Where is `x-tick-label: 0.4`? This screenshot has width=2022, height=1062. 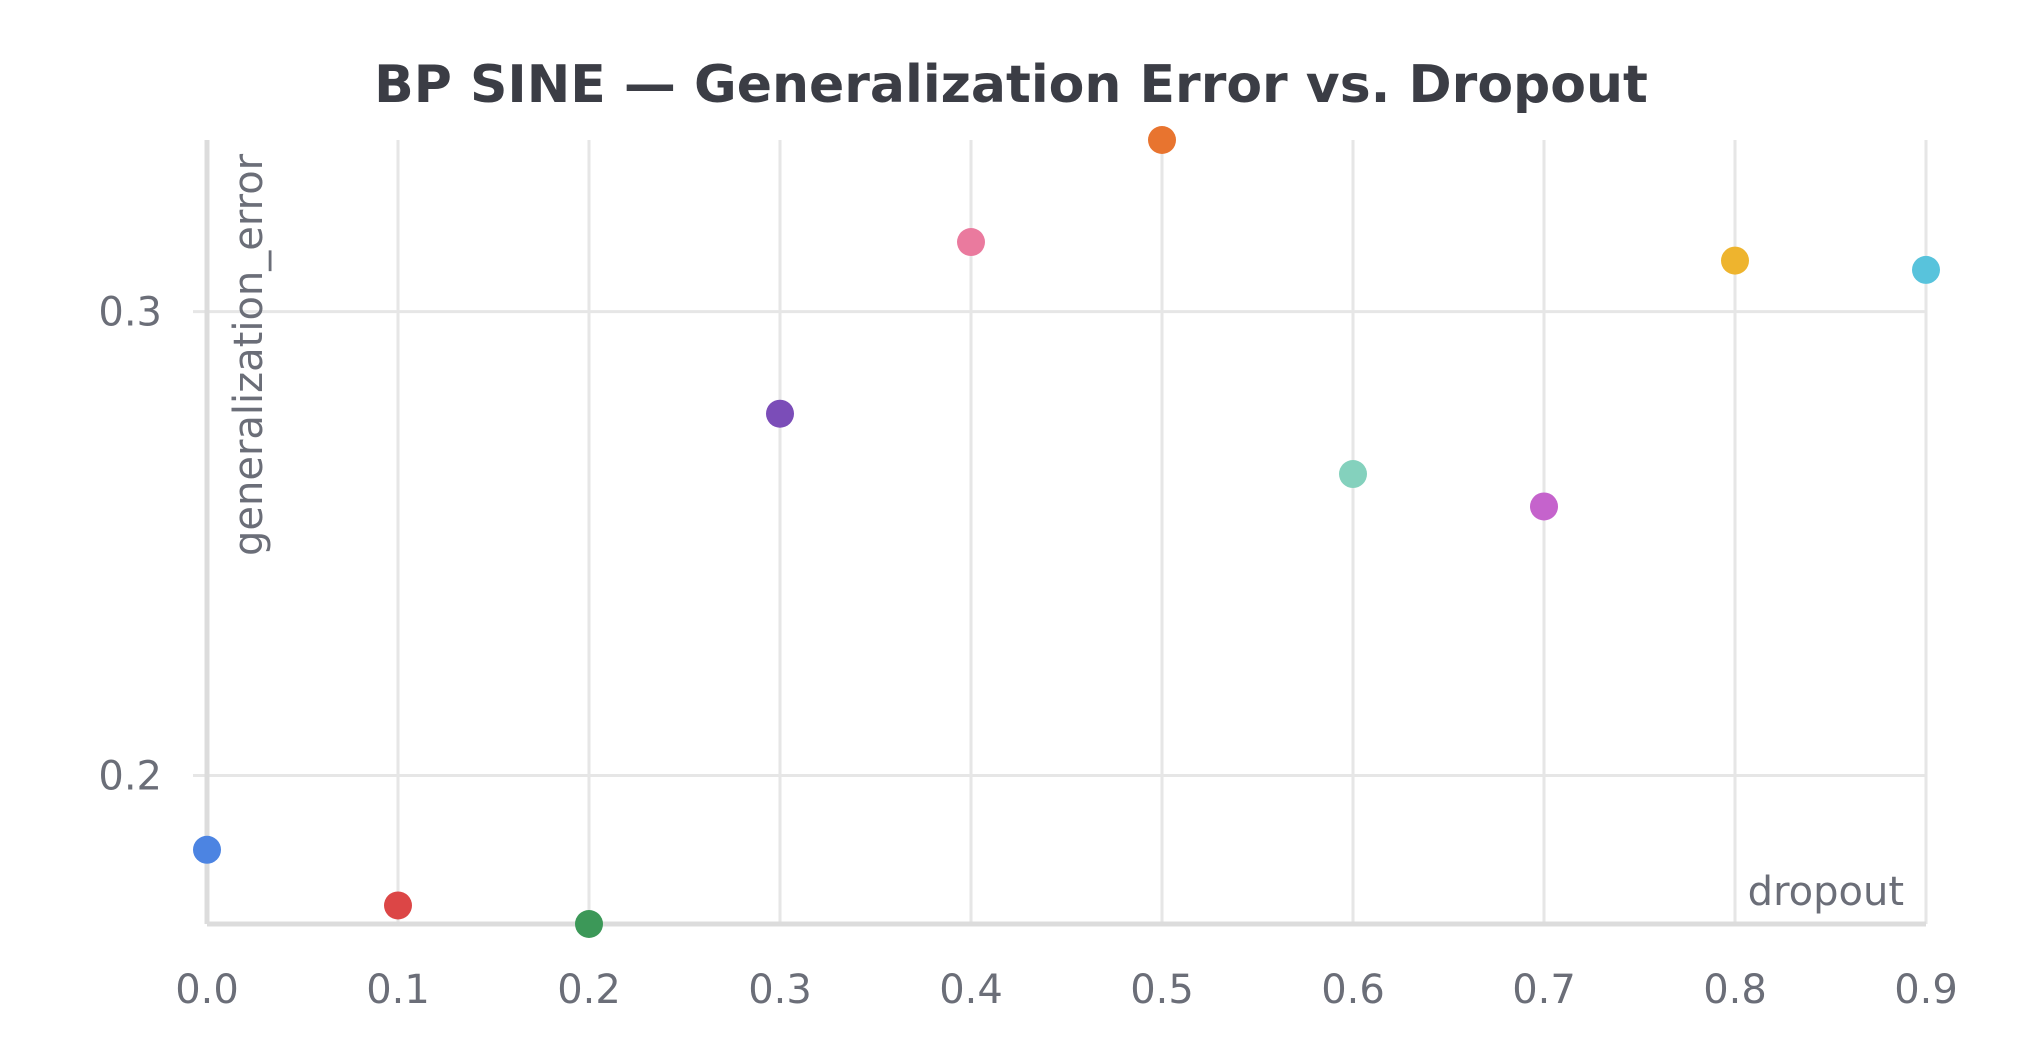
x-tick-label: 0.4 is located at coordinates (971, 990).